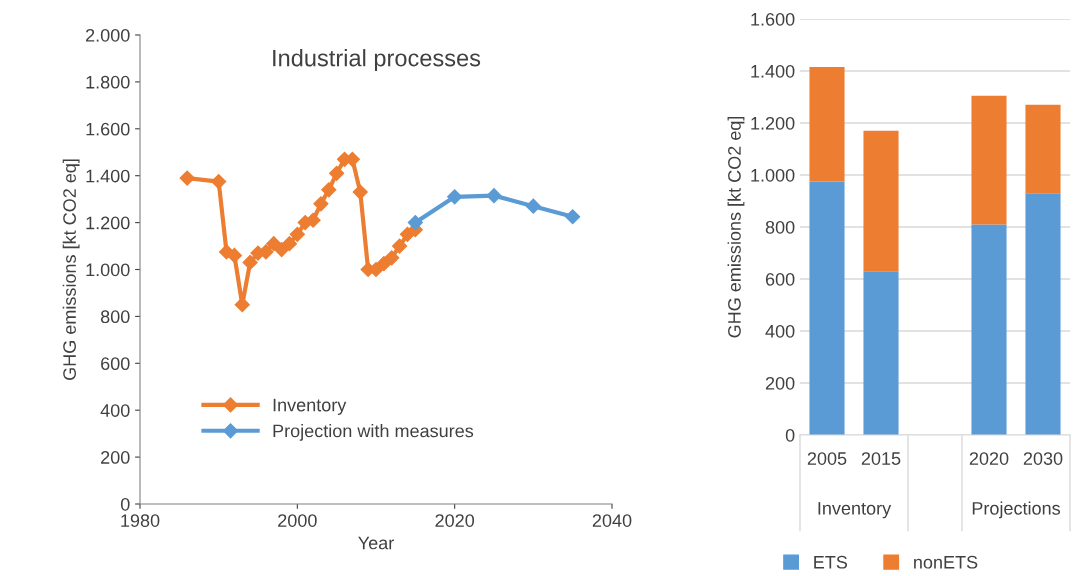 The image size is (1078, 576). I want to click on x-axis-title: Year, so click(376, 543).